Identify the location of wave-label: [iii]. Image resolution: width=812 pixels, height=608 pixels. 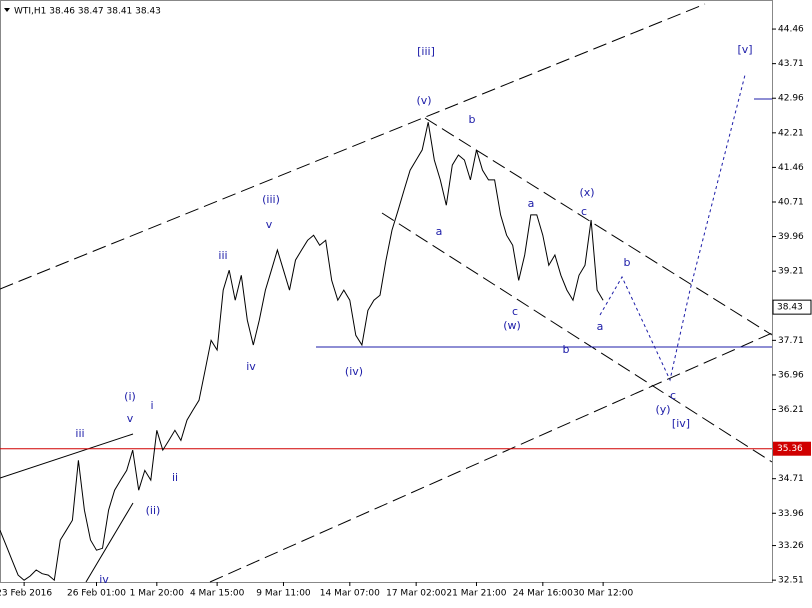
(426, 51).